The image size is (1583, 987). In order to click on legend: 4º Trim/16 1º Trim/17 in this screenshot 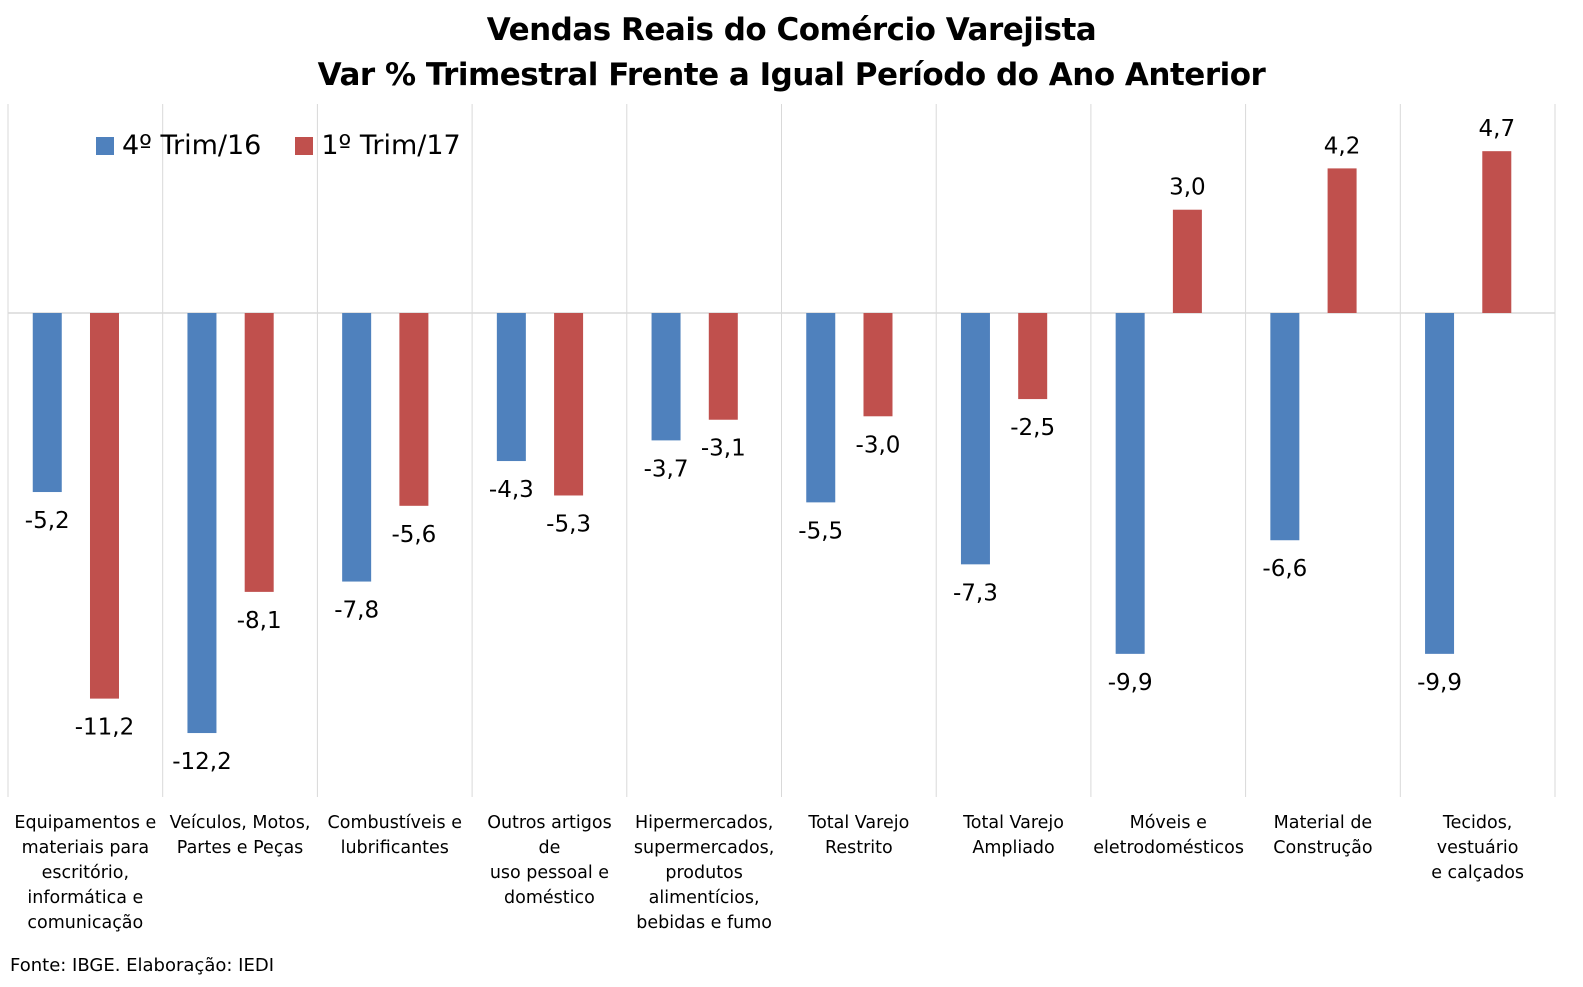, I will do `click(295, 145)`.